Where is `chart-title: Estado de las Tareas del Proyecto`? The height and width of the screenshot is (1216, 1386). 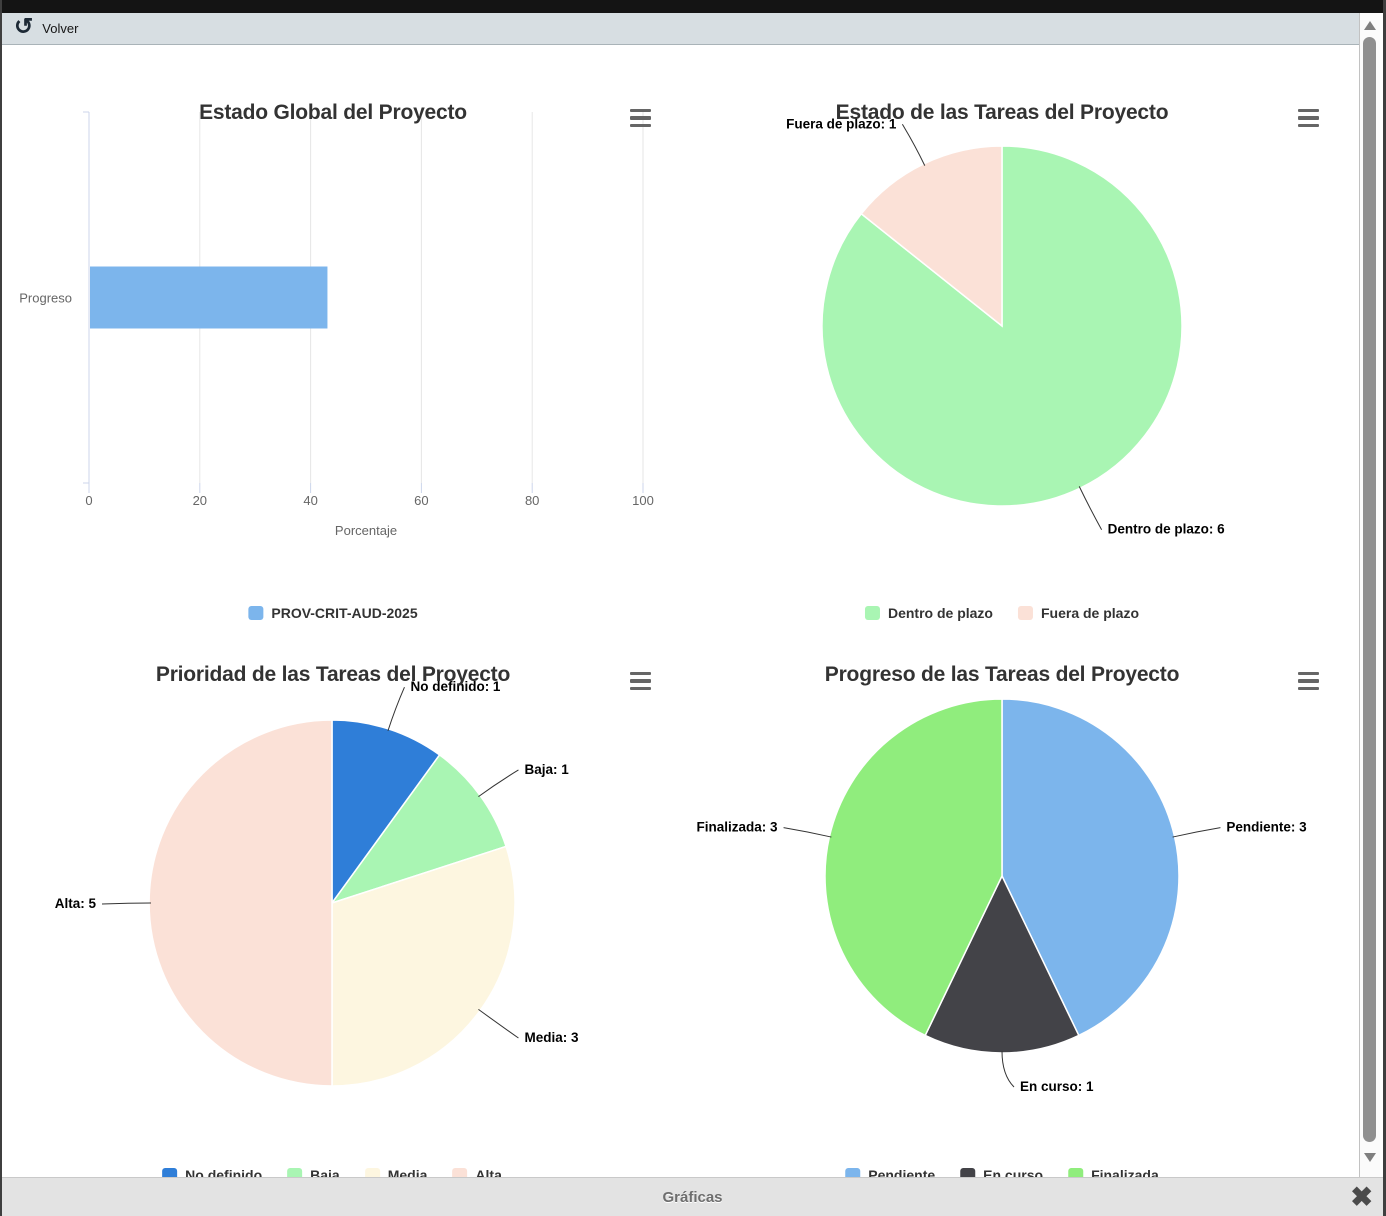
chart-title: Estado de las Tareas del Proyecto is located at coordinates (1002, 112).